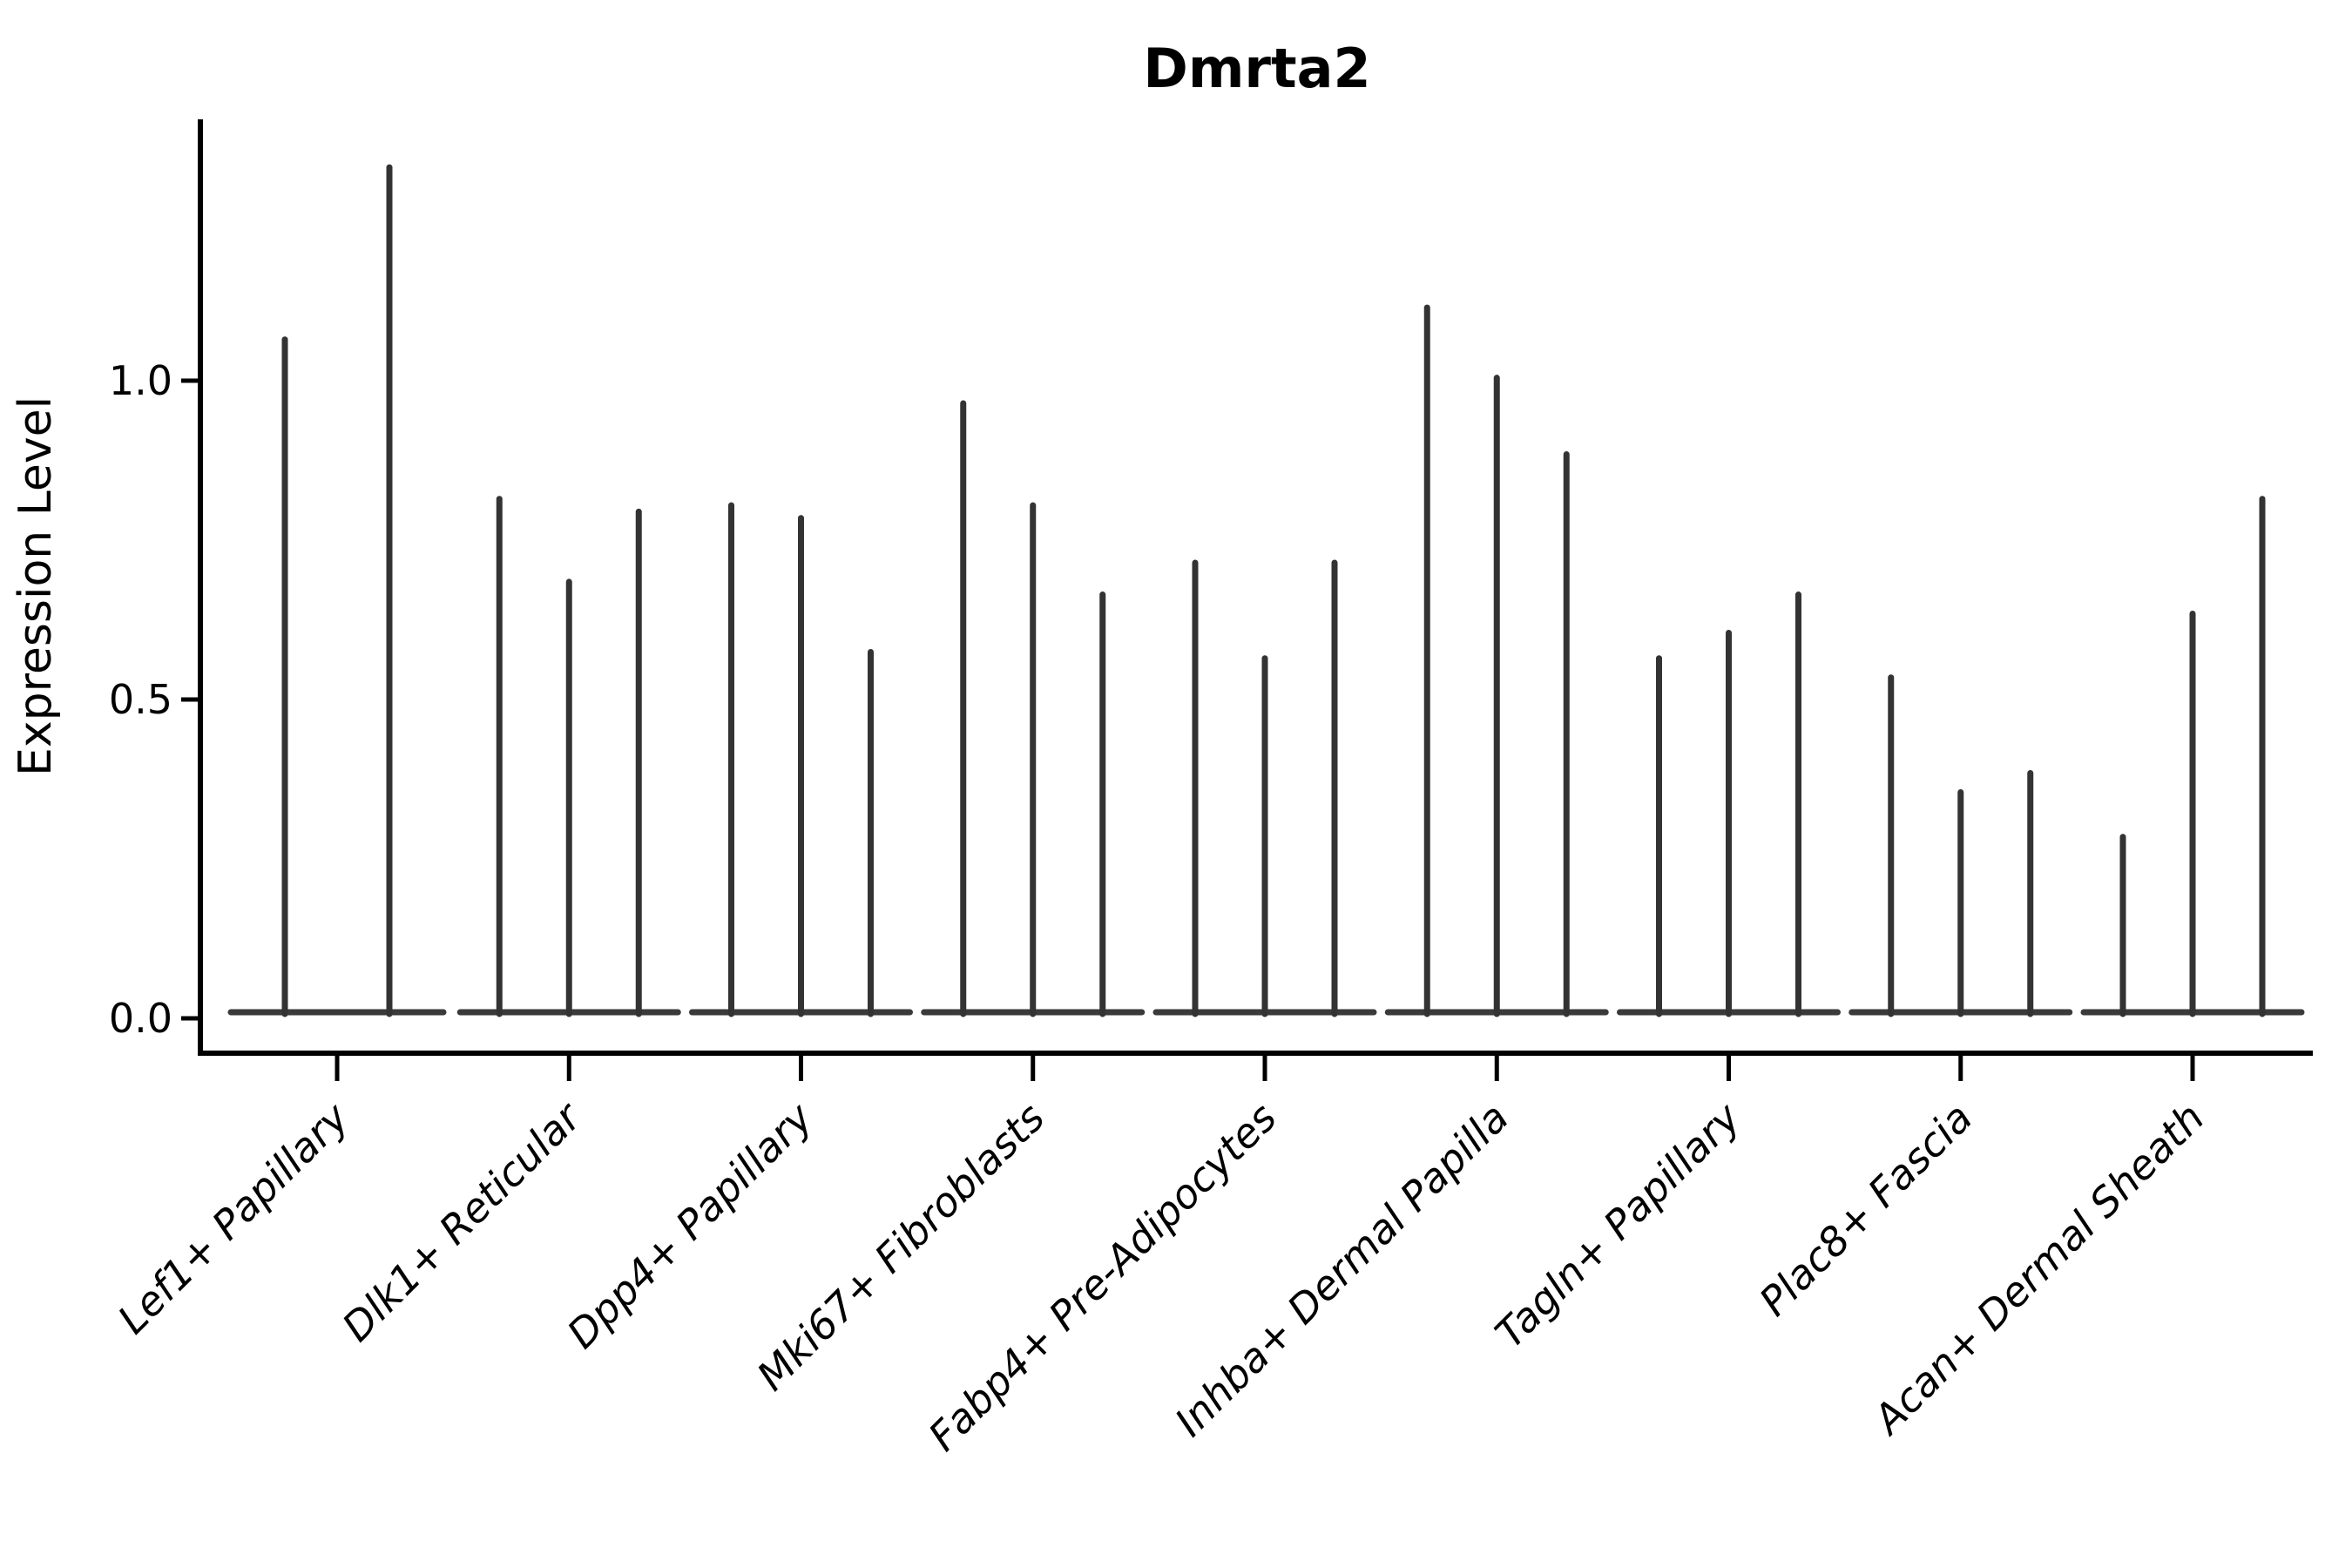  I want to click on x-tick-label: Dpp4+ Papillary, so click(690, 1225).